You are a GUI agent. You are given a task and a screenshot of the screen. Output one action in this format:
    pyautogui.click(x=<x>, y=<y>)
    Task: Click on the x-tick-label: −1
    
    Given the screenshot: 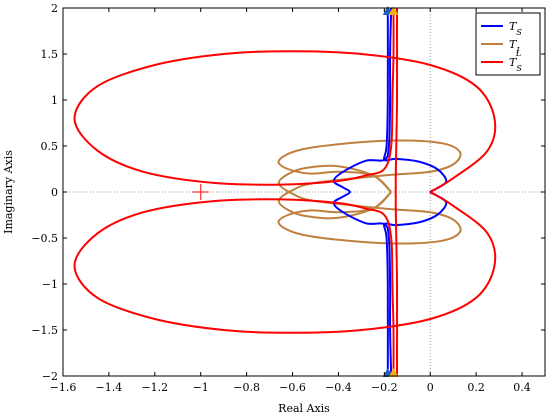 What is the action you would take?
    pyautogui.click(x=201, y=387)
    